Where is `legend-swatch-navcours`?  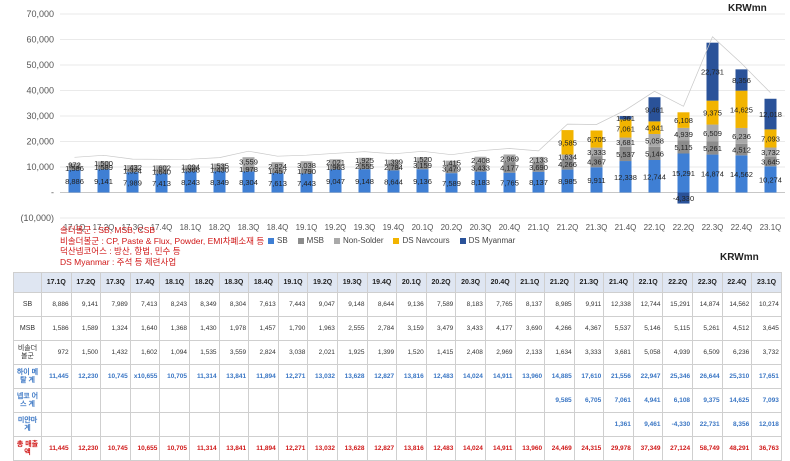 legend-swatch-navcours is located at coordinates (396, 240).